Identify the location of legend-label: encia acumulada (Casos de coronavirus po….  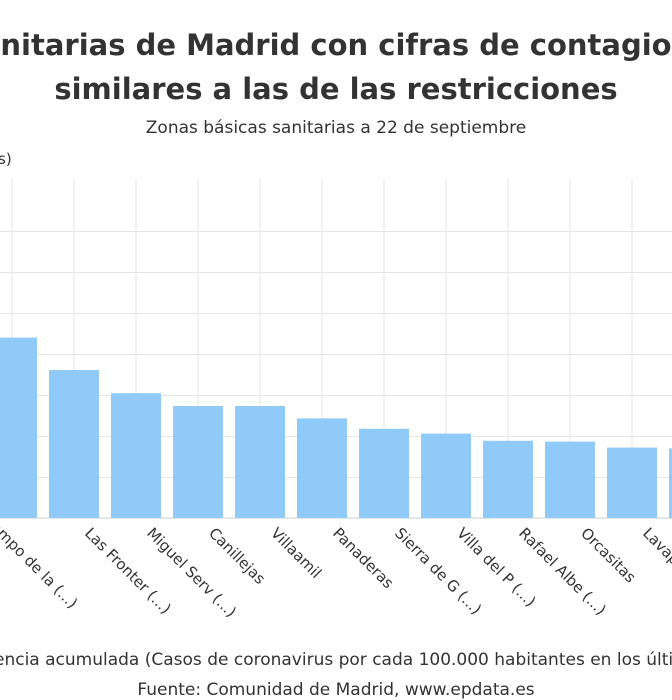
(336, 660).